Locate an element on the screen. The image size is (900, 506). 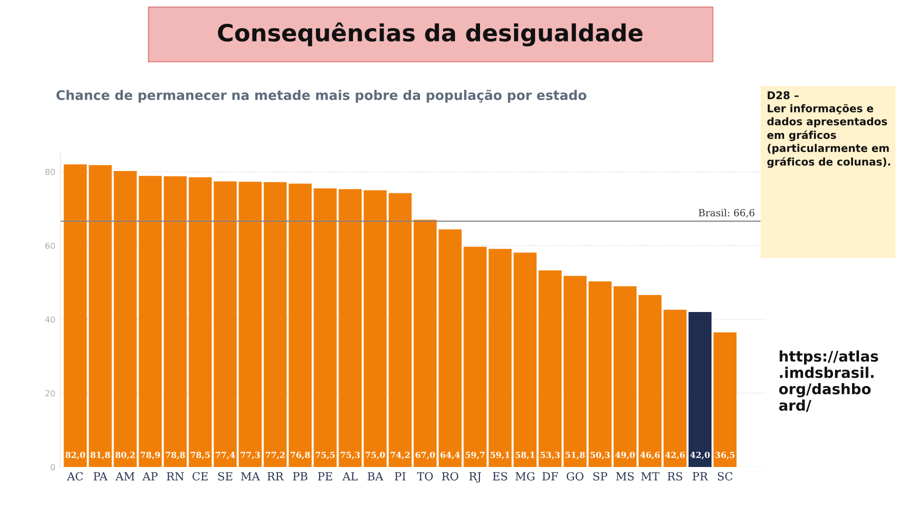
chart-title: Consequências da desigualdade is located at coordinates (430, 34).